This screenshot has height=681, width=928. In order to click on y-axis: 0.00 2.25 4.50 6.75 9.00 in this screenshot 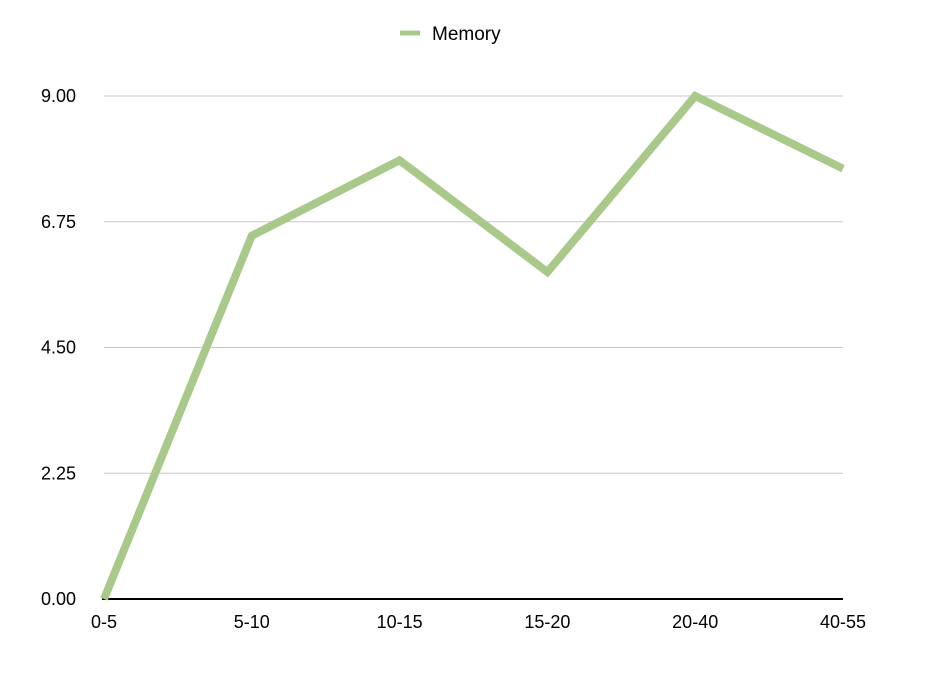, I will do `click(58, 347)`.